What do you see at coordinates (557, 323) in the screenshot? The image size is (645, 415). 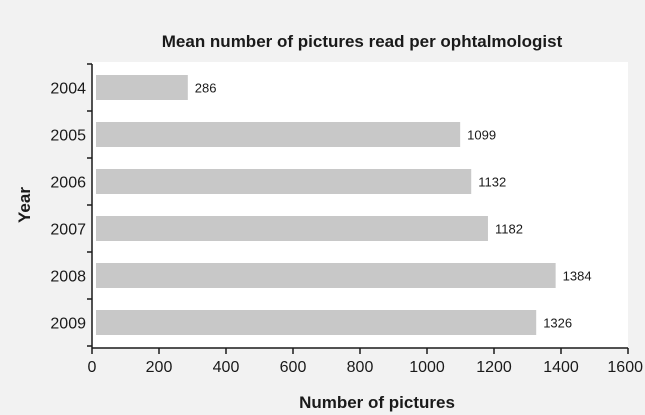 I see `data-label-2009: 1326` at bounding box center [557, 323].